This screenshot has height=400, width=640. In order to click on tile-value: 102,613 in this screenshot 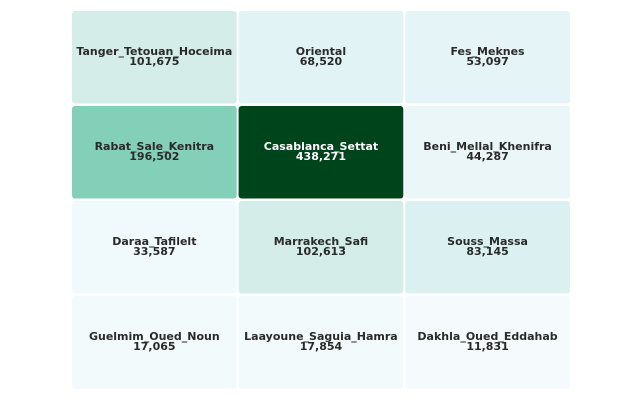, I will do `click(321, 251)`.